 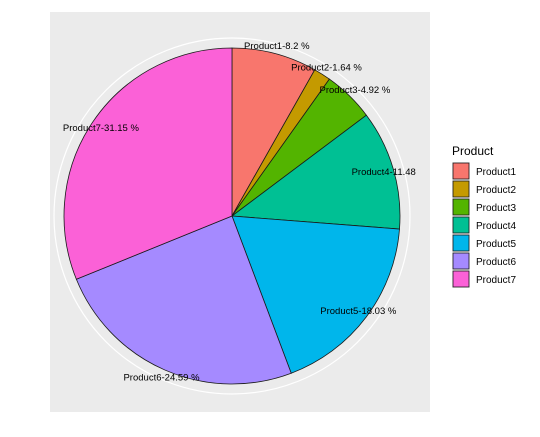 I want to click on legend-label-product6: Product6, so click(x=496, y=262).